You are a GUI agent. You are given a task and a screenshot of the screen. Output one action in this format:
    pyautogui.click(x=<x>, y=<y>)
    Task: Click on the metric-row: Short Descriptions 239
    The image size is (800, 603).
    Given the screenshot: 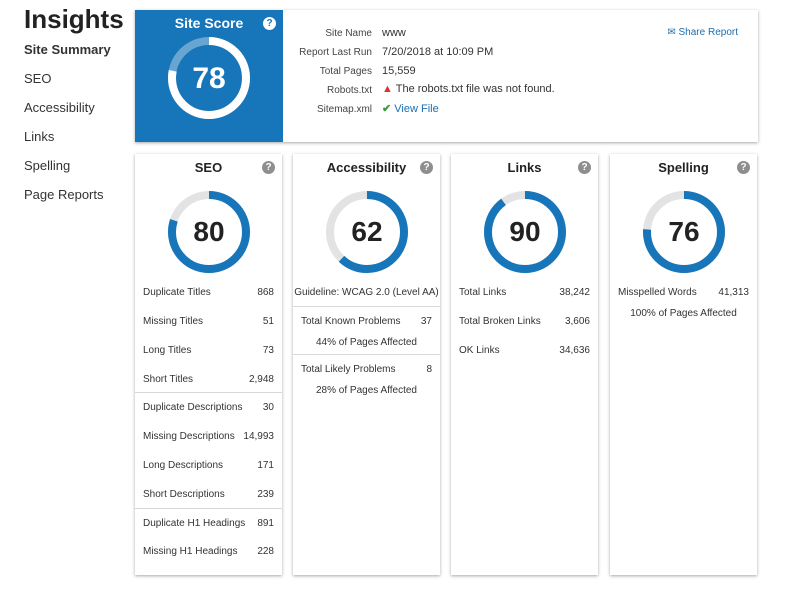 What is the action you would take?
    pyautogui.click(x=208, y=494)
    